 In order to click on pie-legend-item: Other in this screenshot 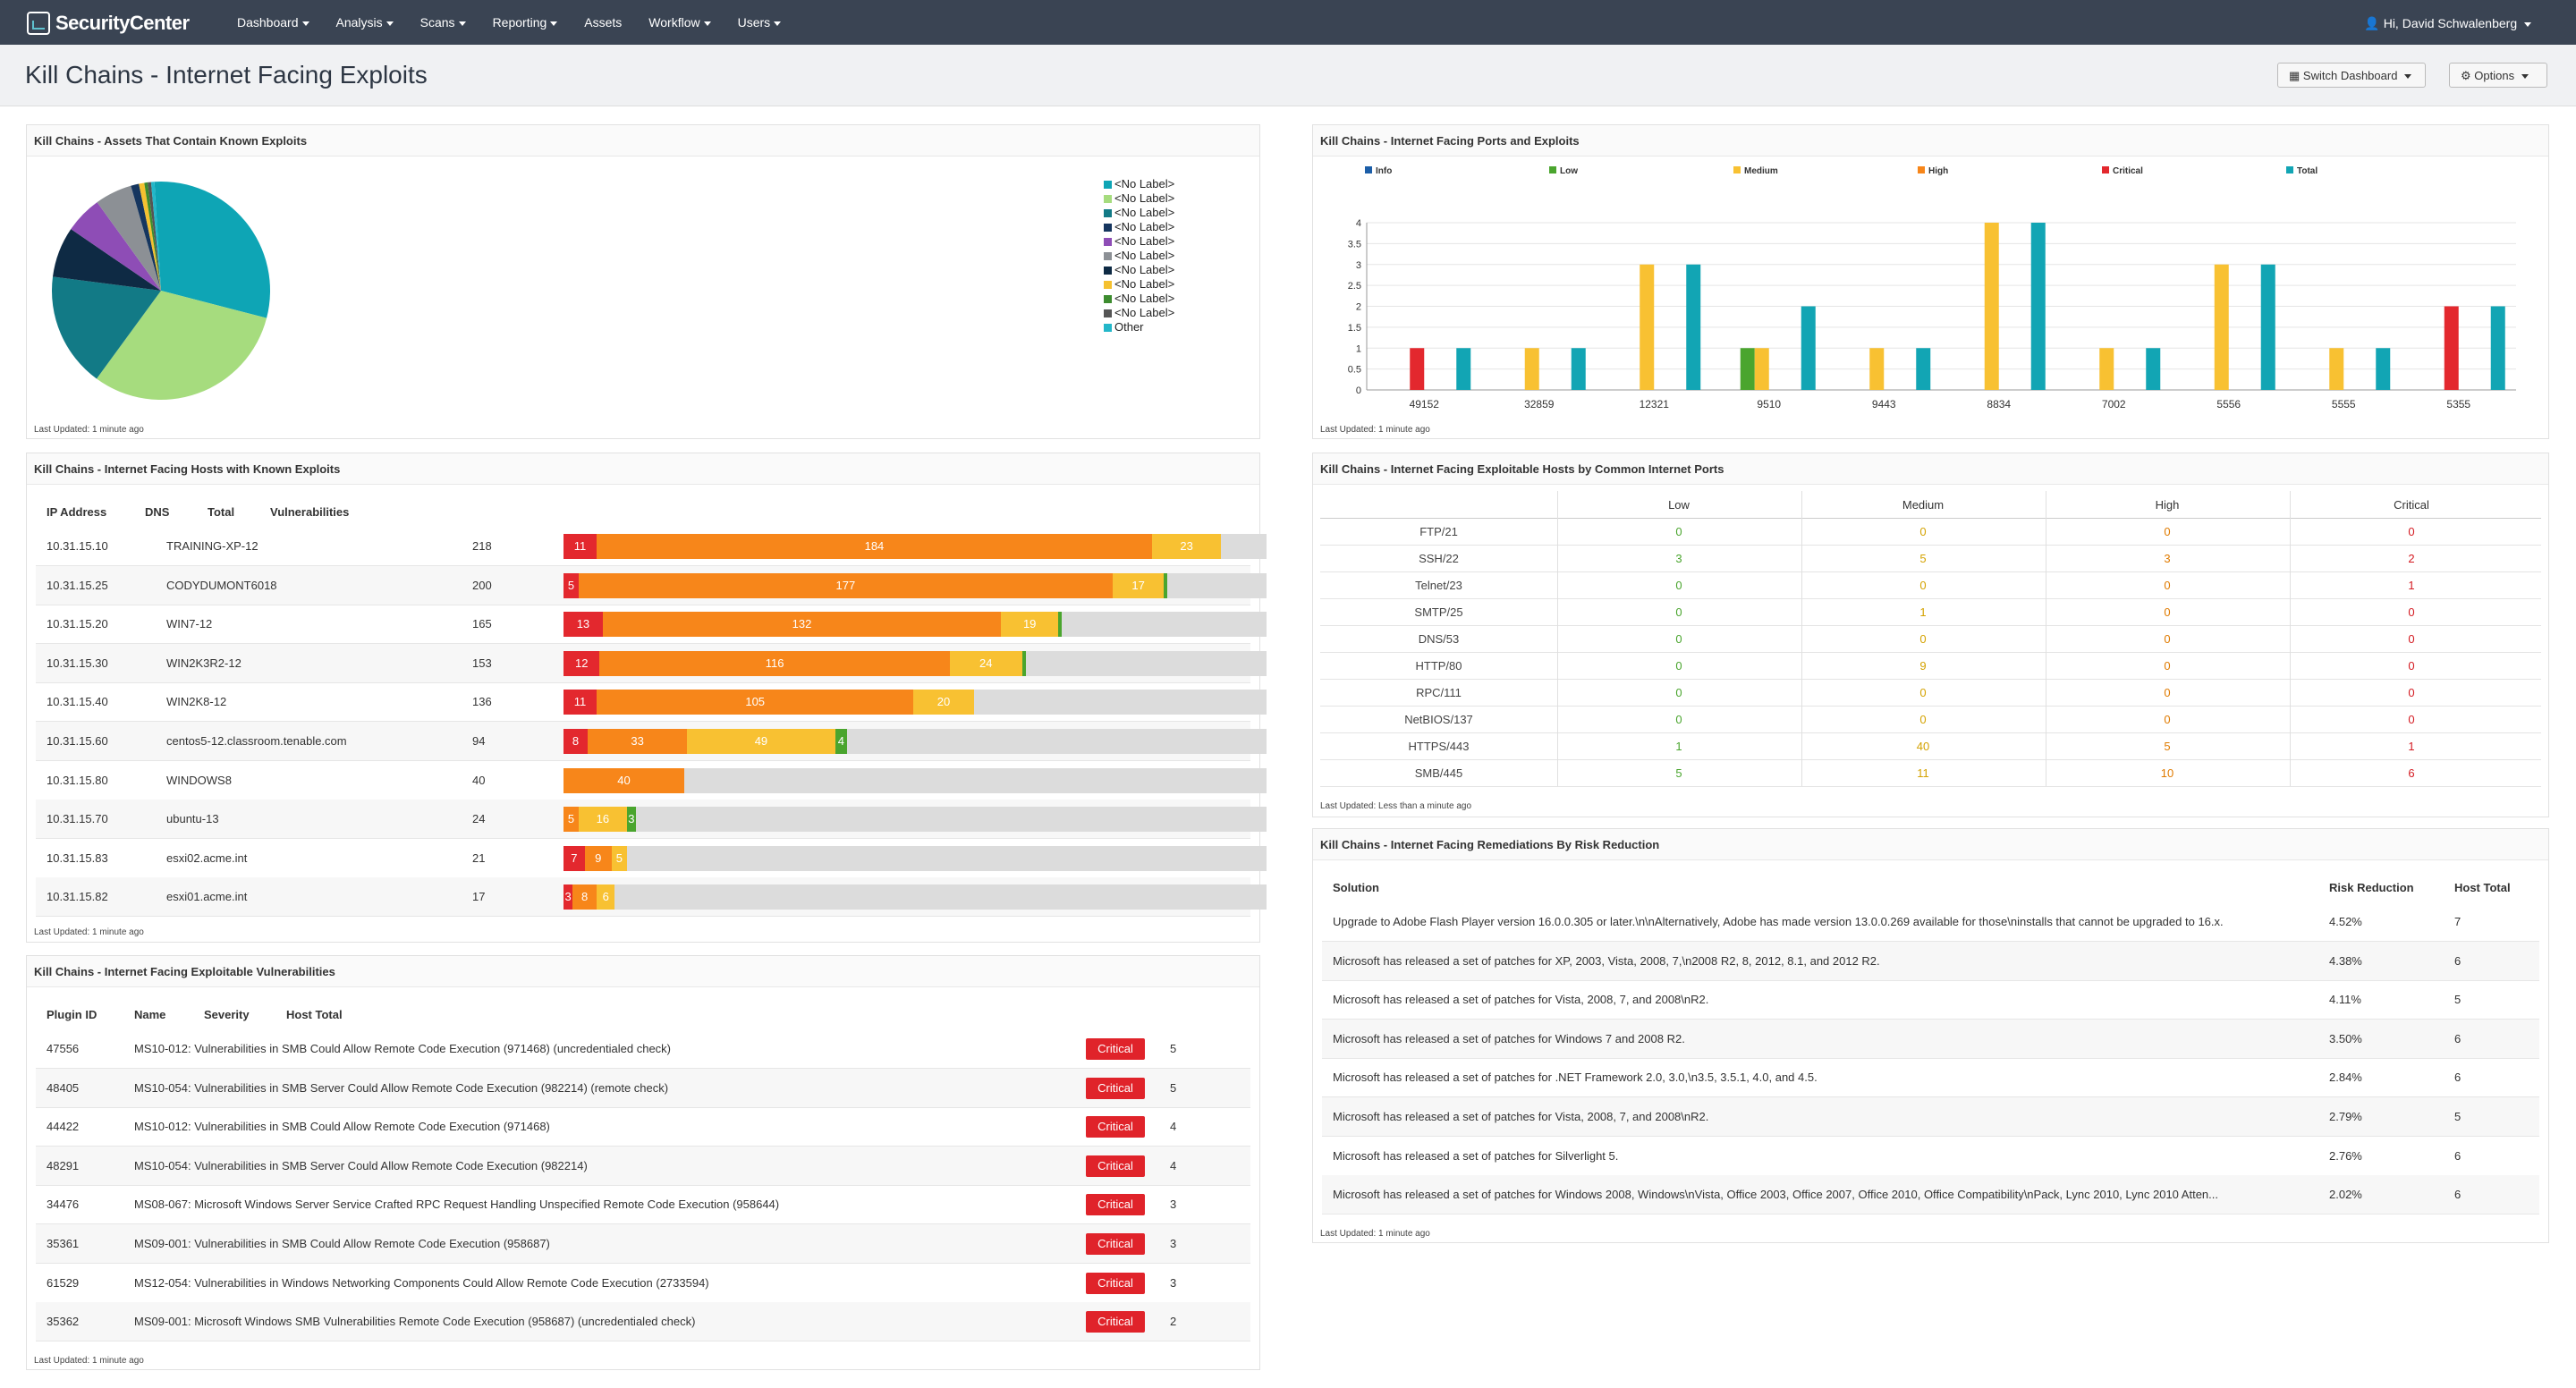, I will do `click(1124, 327)`.